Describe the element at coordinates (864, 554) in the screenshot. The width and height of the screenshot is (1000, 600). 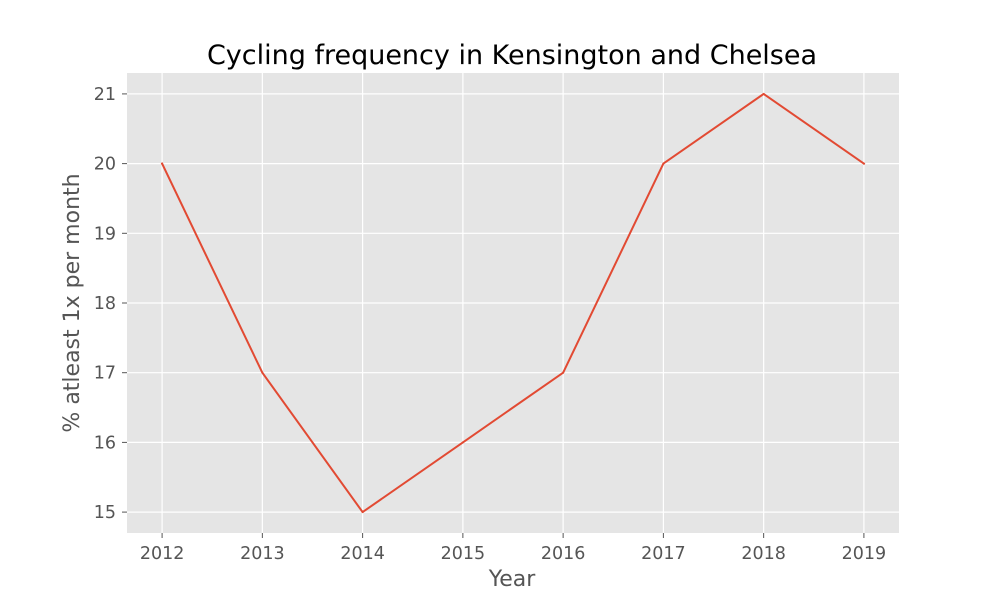
I see `x-tick-label: 2019` at that location.